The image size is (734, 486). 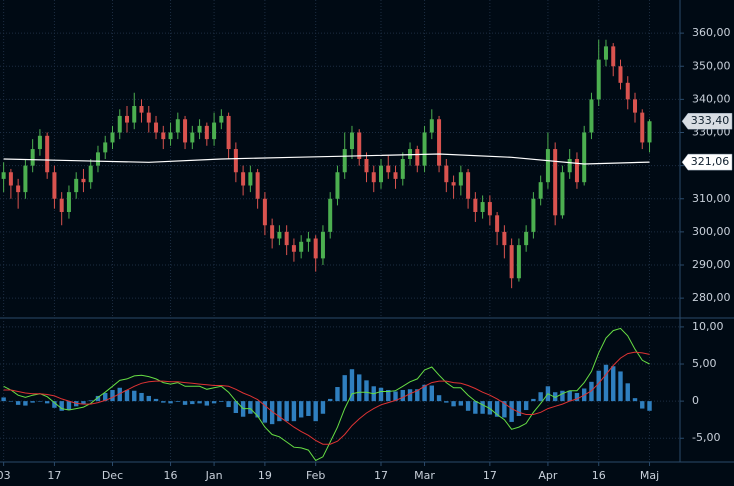 I want to click on y-tick-label: 310,00, so click(x=711, y=198).